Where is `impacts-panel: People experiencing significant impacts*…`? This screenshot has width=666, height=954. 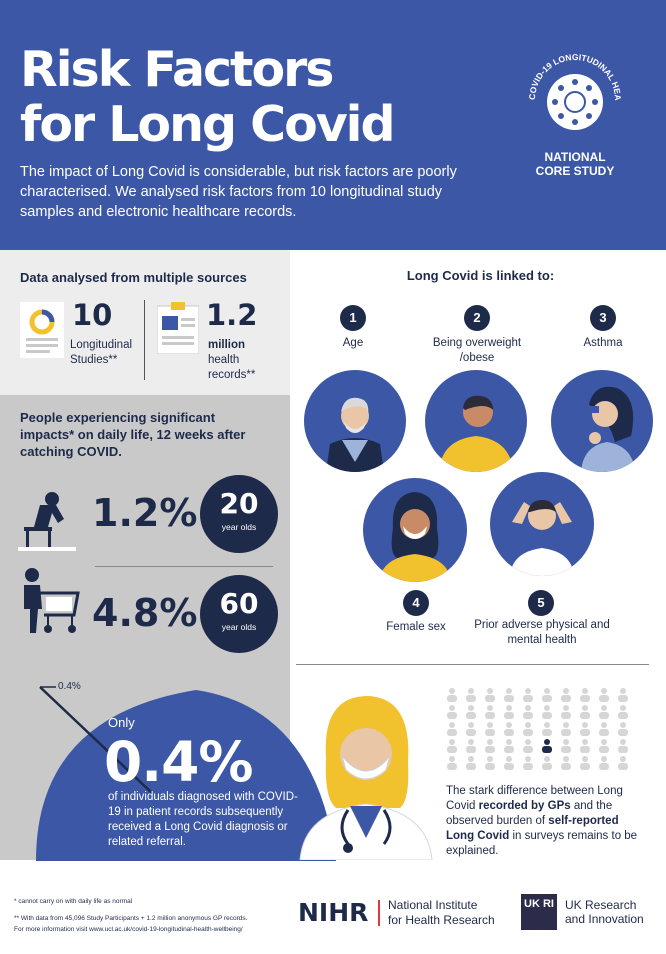
impacts-panel: People experiencing significant impacts*… is located at coordinates (145, 540).